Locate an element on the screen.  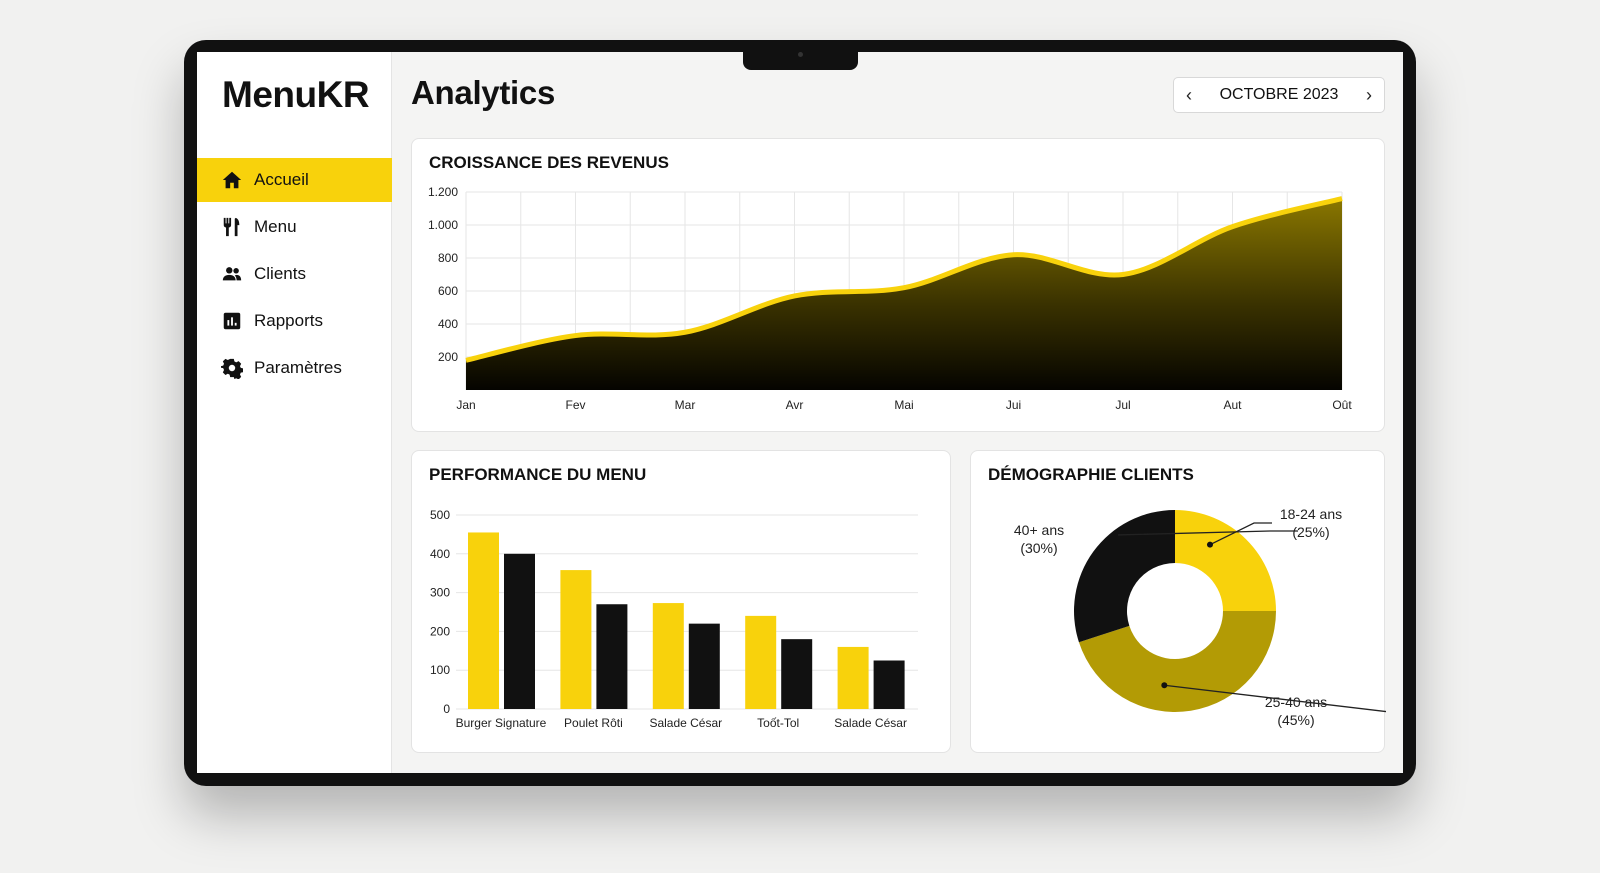
revenue-area is located at coordinates (904, 294).